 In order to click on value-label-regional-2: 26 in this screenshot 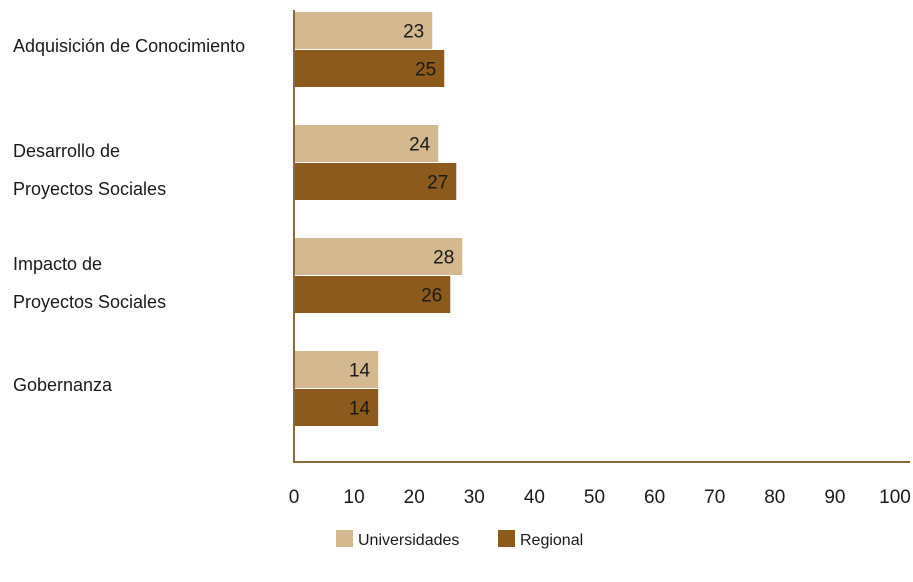, I will do `click(431, 296)`.